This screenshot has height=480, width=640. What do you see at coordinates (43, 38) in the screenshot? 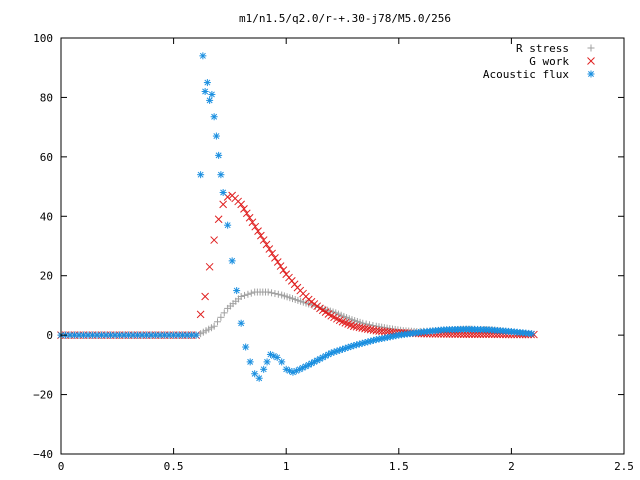
I see `y-tick-label: 100` at bounding box center [43, 38].